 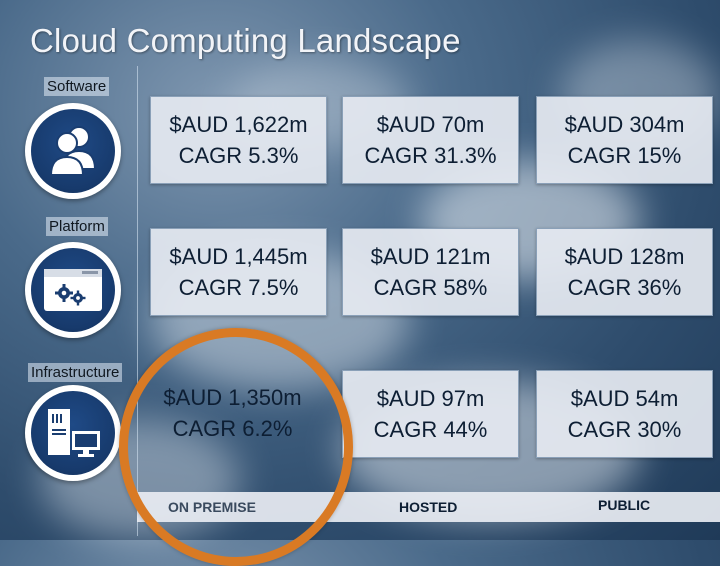 I want to click on market-value: $AUD 121m, so click(x=430, y=256).